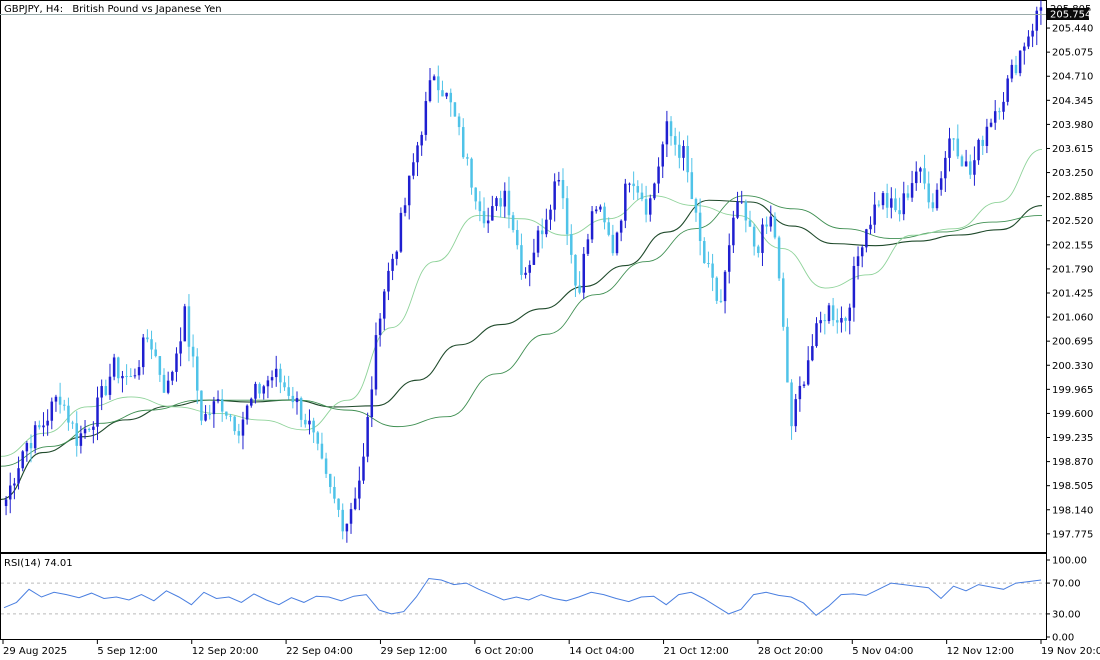  Describe the element at coordinates (1072, 53) in the screenshot. I see `price-tick-label: 205.075` at that location.